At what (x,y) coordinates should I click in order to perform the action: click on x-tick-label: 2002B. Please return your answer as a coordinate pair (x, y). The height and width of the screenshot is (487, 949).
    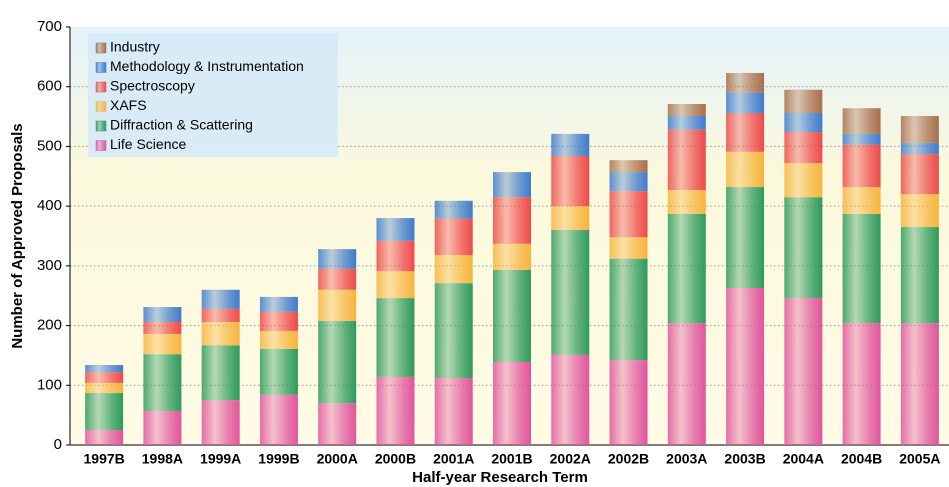
    Looking at the image, I should click on (628, 459).